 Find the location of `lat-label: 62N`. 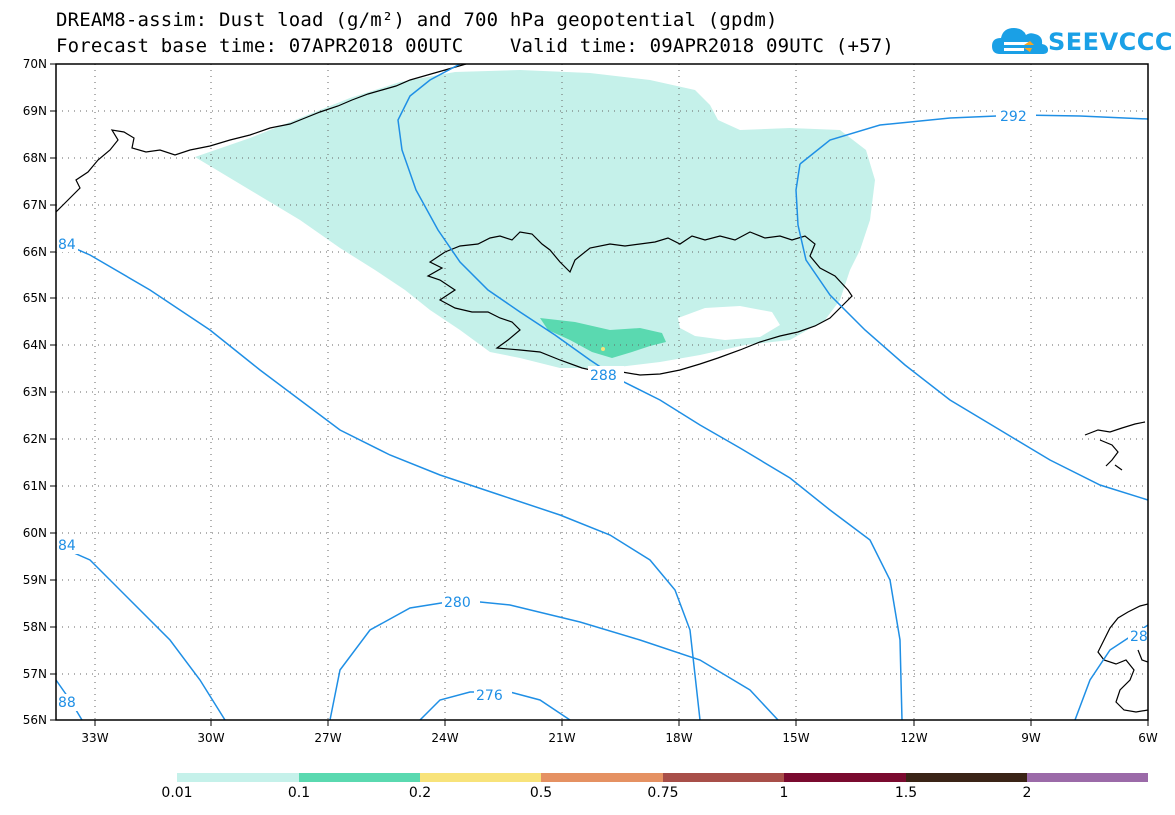

lat-label: 62N is located at coordinates (35, 439).